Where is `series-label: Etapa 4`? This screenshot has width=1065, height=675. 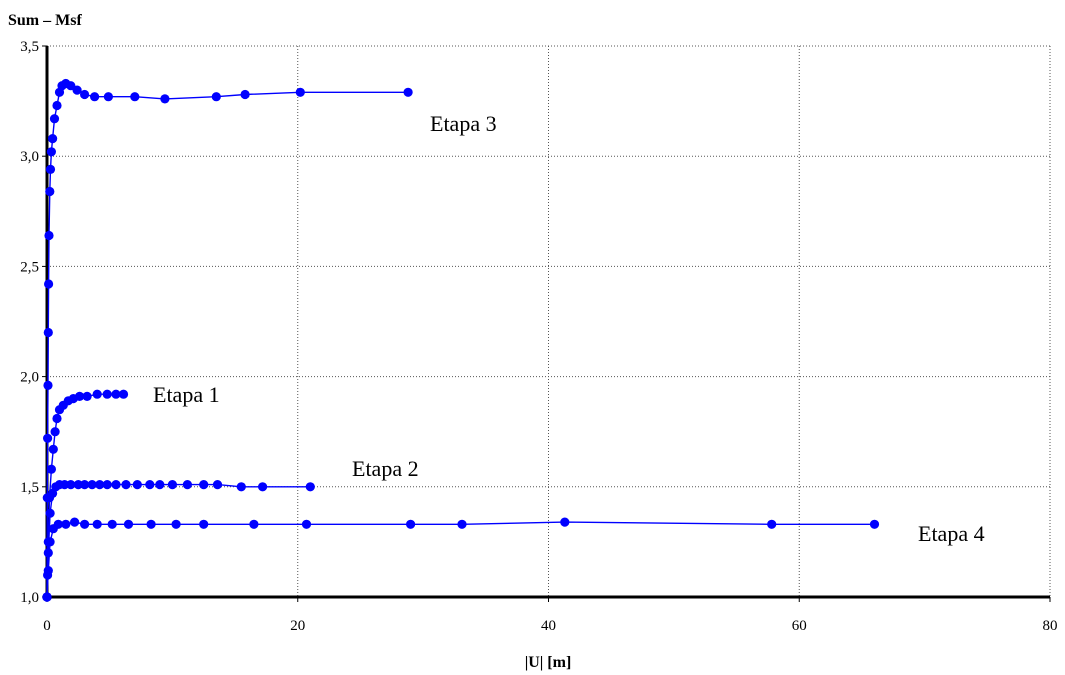 series-label: Etapa 4 is located at coordinates (951, 533).